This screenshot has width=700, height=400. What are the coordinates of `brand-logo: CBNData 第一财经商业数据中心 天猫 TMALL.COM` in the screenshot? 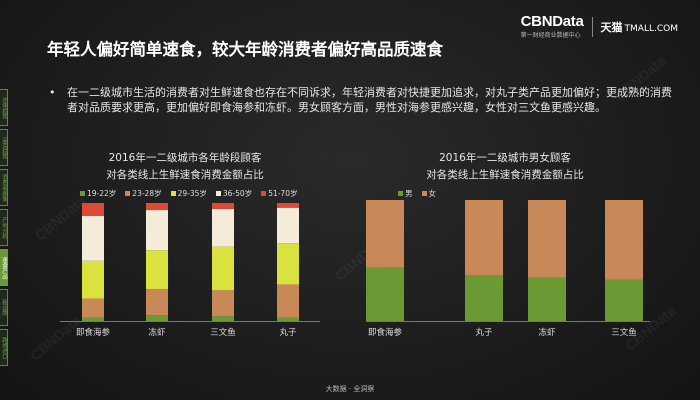 It's located at (599, 26).